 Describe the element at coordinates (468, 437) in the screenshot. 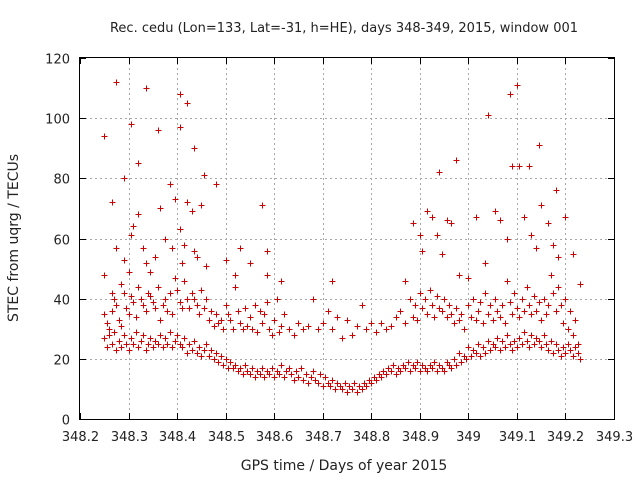

I see `x-tick-label: 349` at that location.